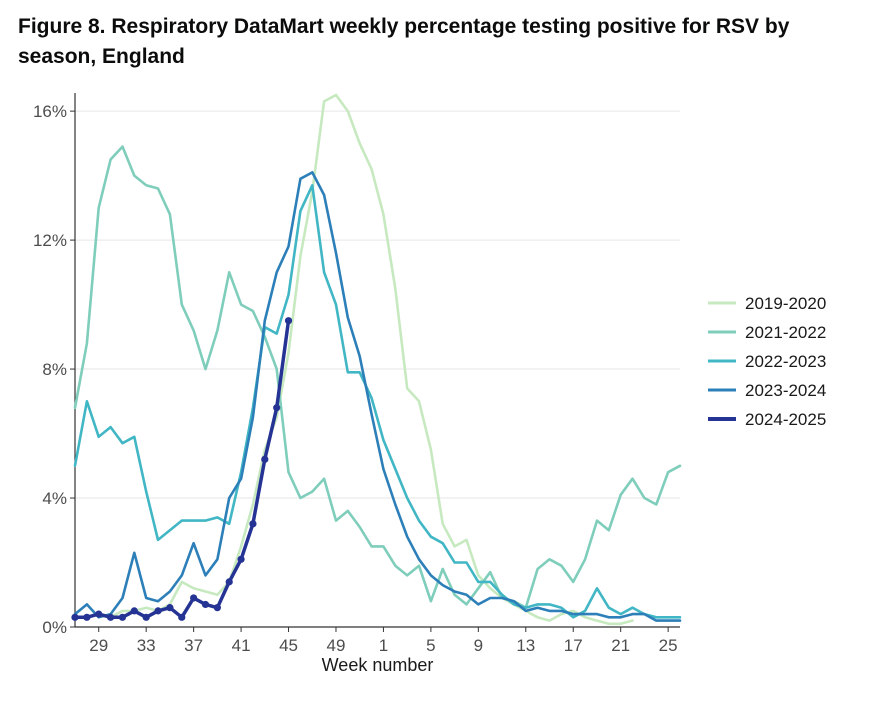 The width and height of the screenshot is (886, 704). What do you see at coordinates (620, 645) in the screenshot?
I see `x-tick-label: 21` at bounding box center [620, 645].